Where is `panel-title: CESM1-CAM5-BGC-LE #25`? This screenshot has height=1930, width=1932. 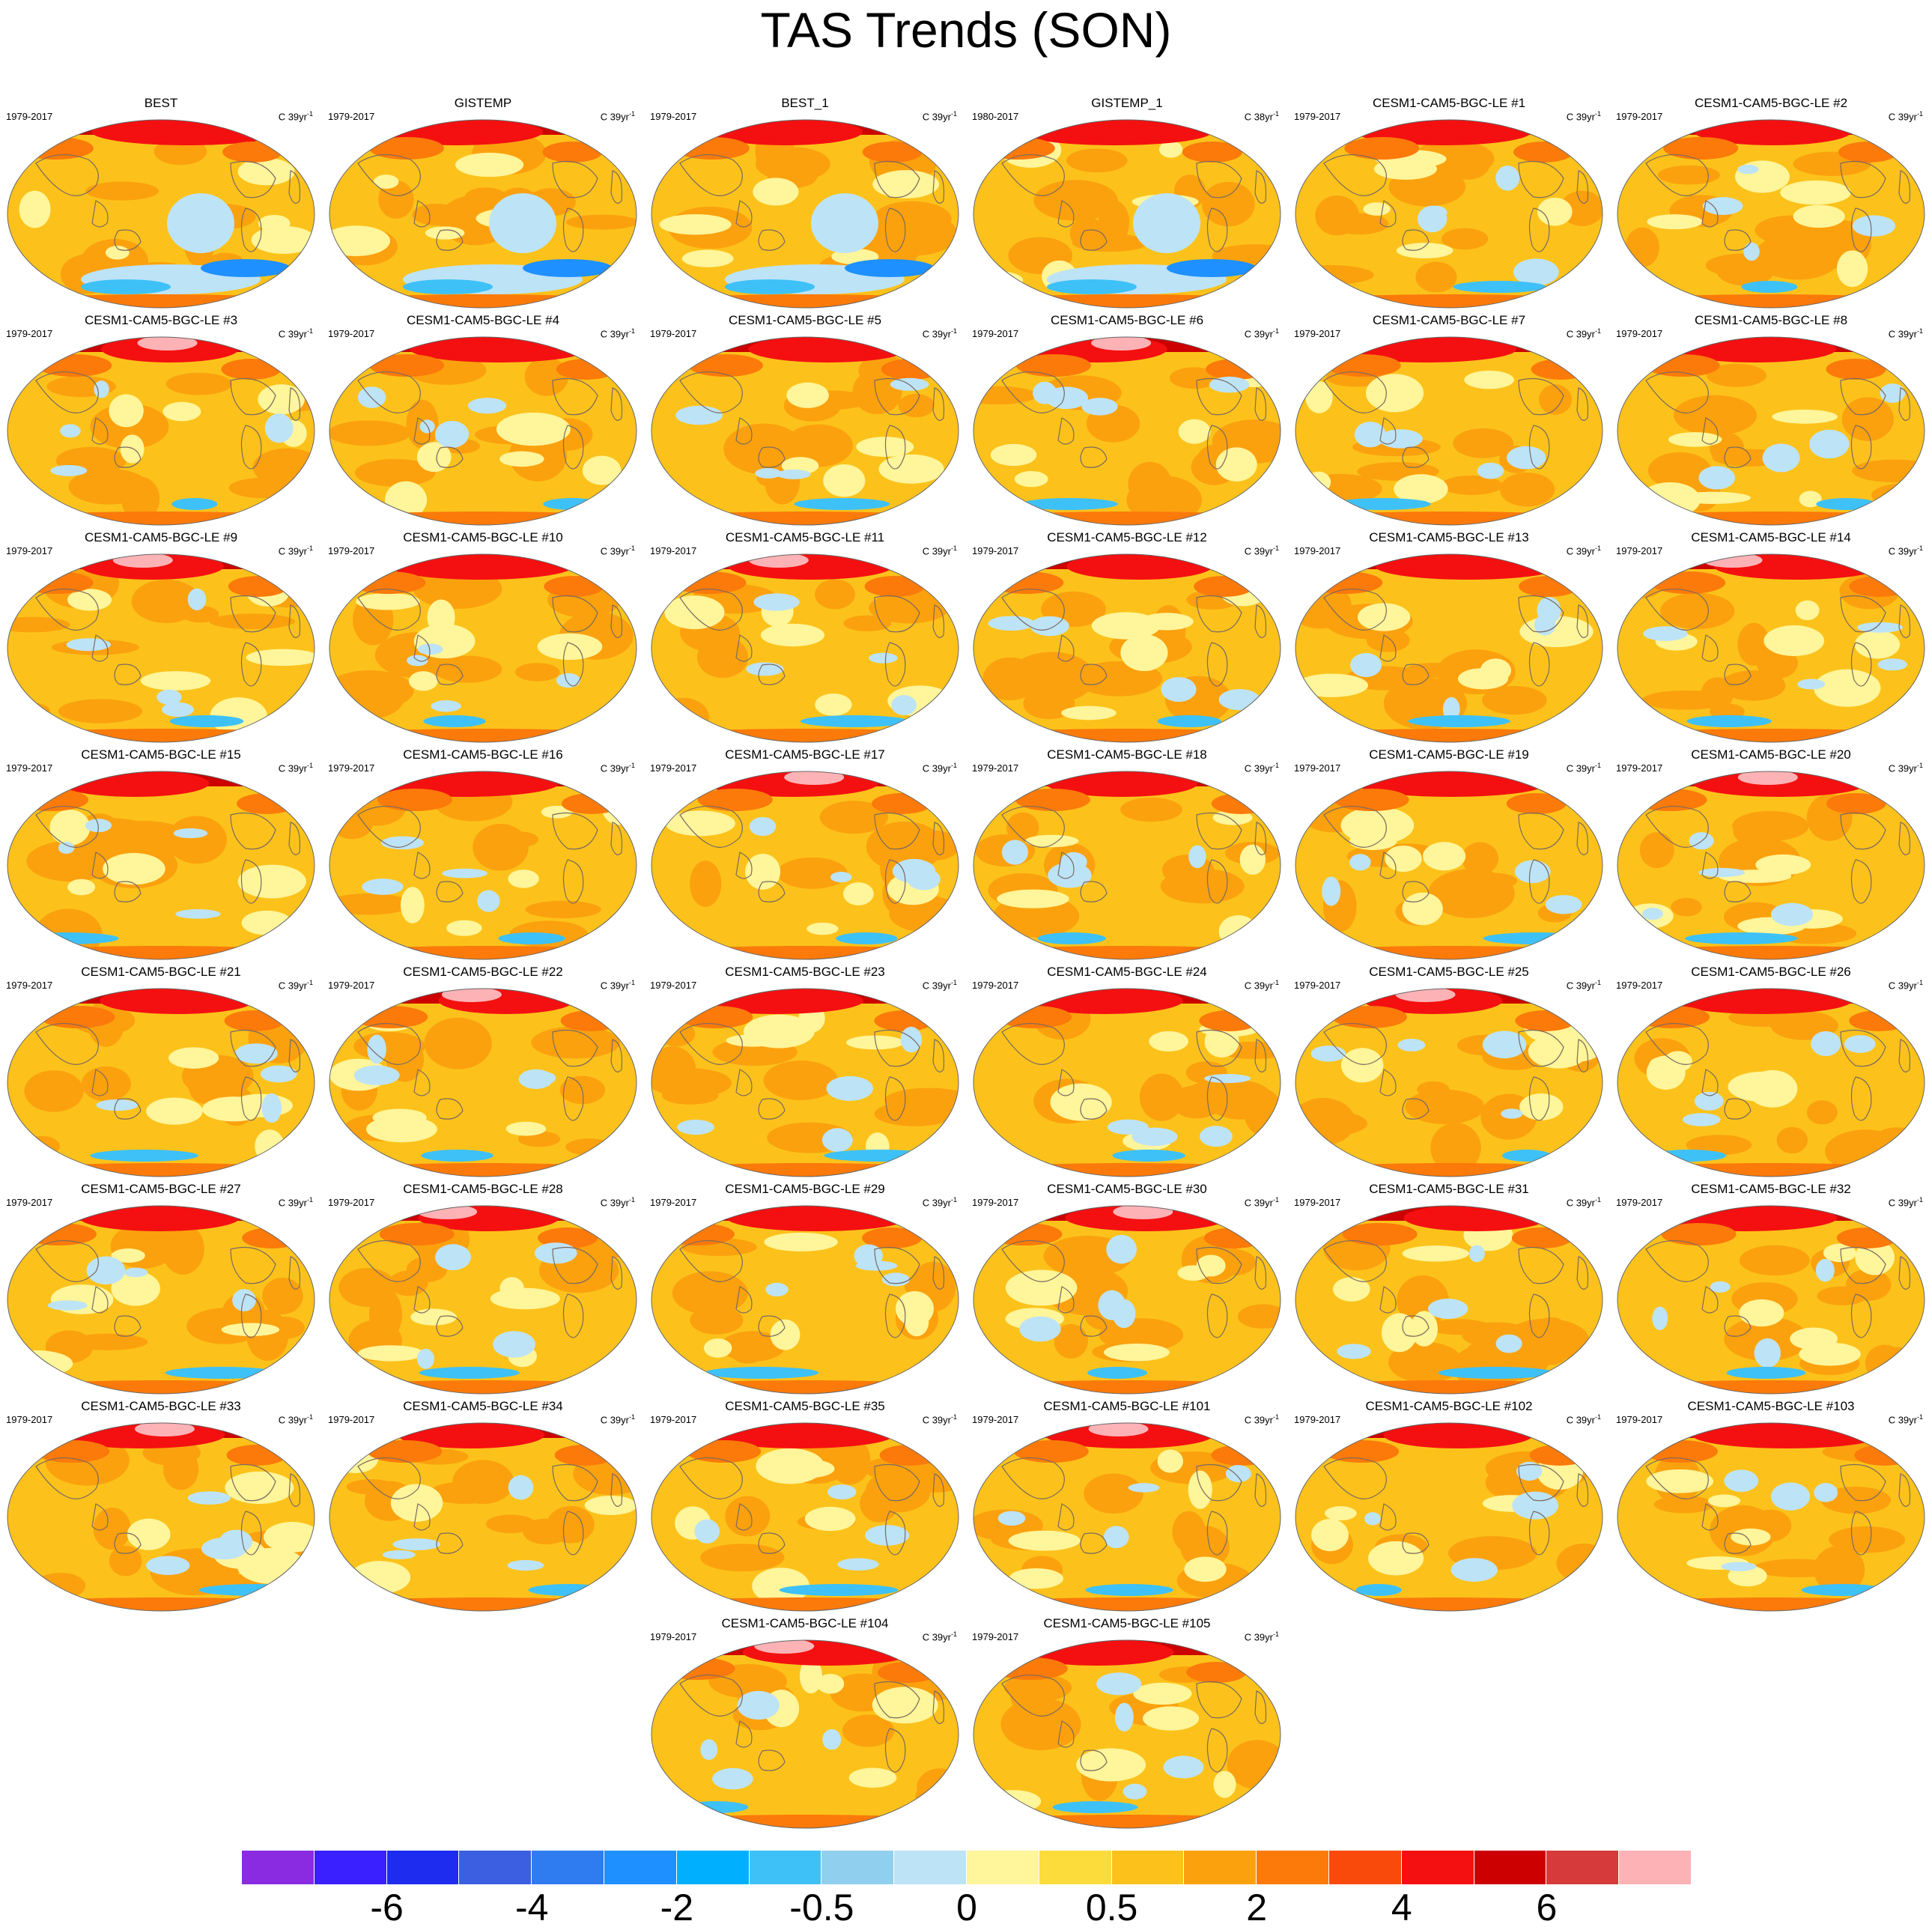
panel-title: CESM1-CAM5-BGC-LE #25 is located at coordinates (1449, 972).